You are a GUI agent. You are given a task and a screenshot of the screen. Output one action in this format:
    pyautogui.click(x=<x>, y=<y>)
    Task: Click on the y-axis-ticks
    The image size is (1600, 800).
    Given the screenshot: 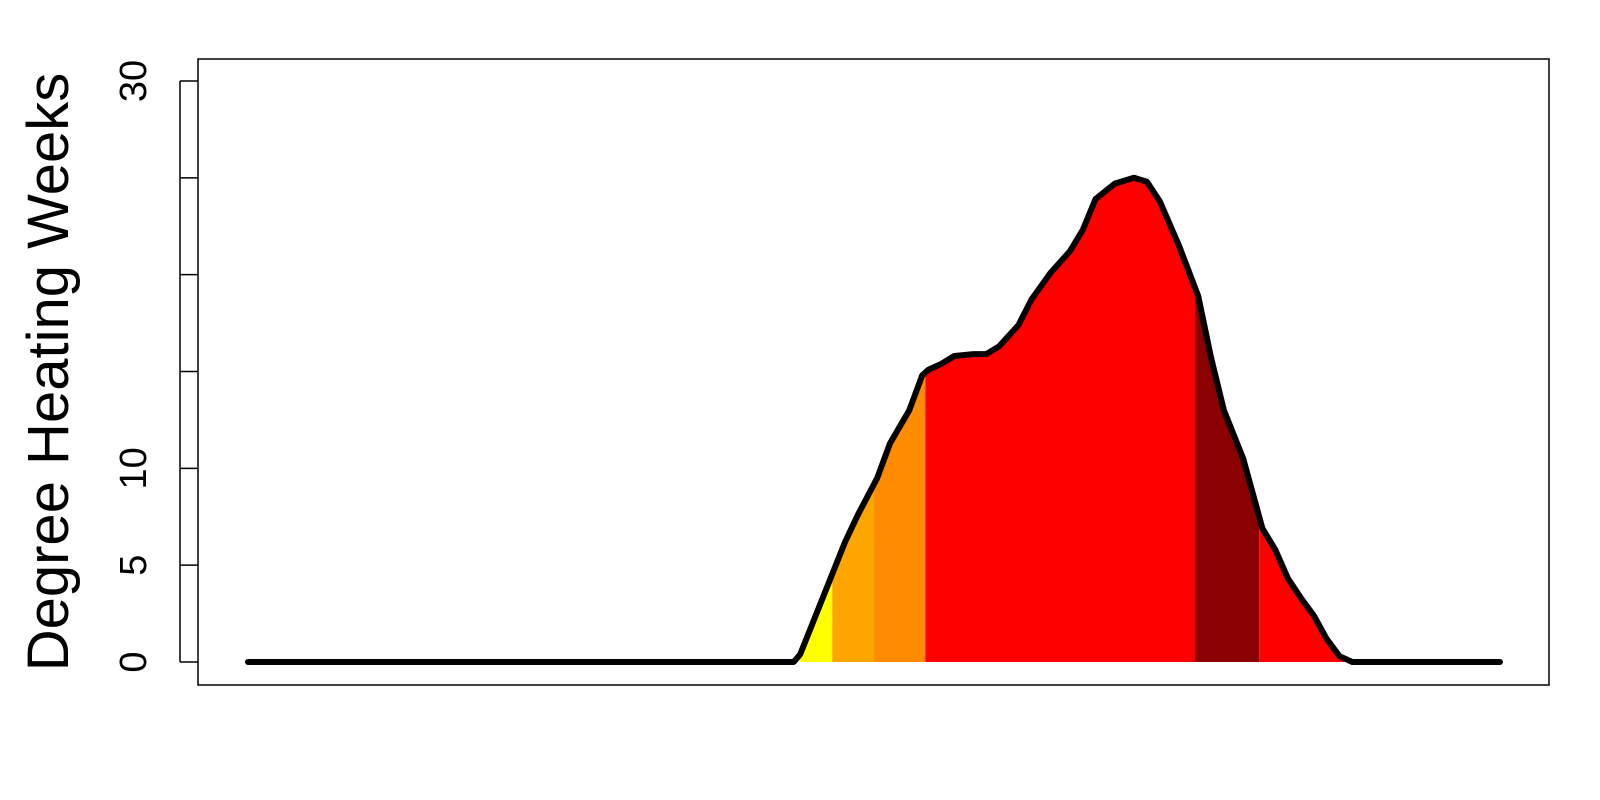 What is the action you would take?
    pyautogui.click(x=189, y=371)
    